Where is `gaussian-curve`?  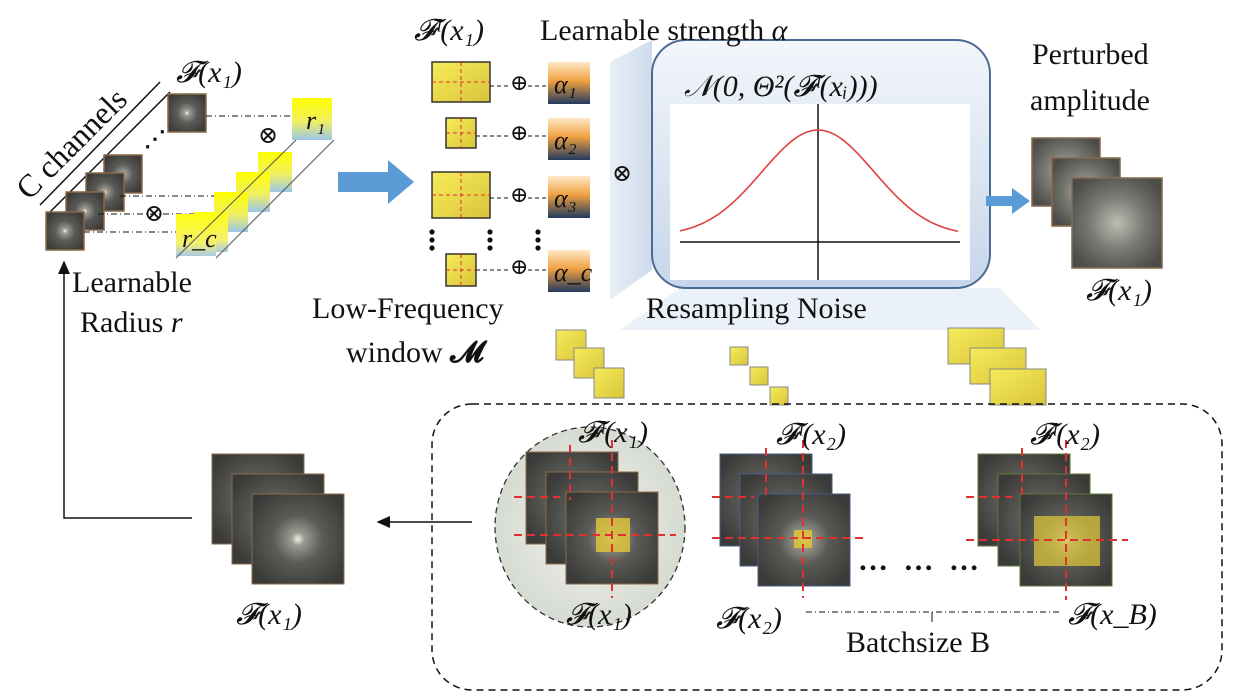
gaussian-curve is located at coordinates (819, 181).